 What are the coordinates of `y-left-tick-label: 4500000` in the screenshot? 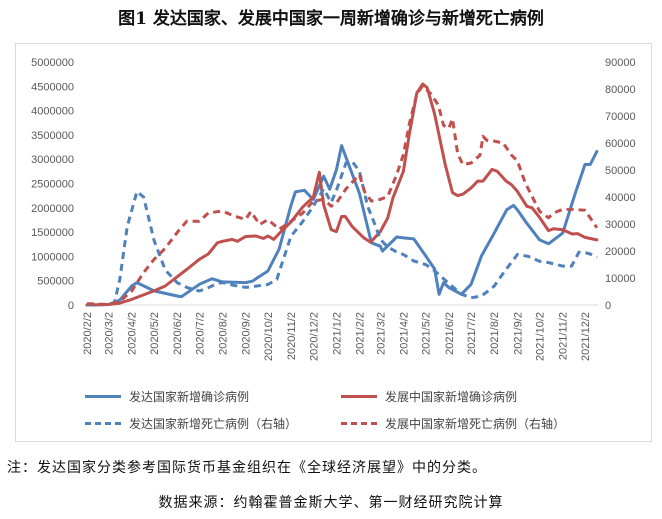 It's located at (52, 87).